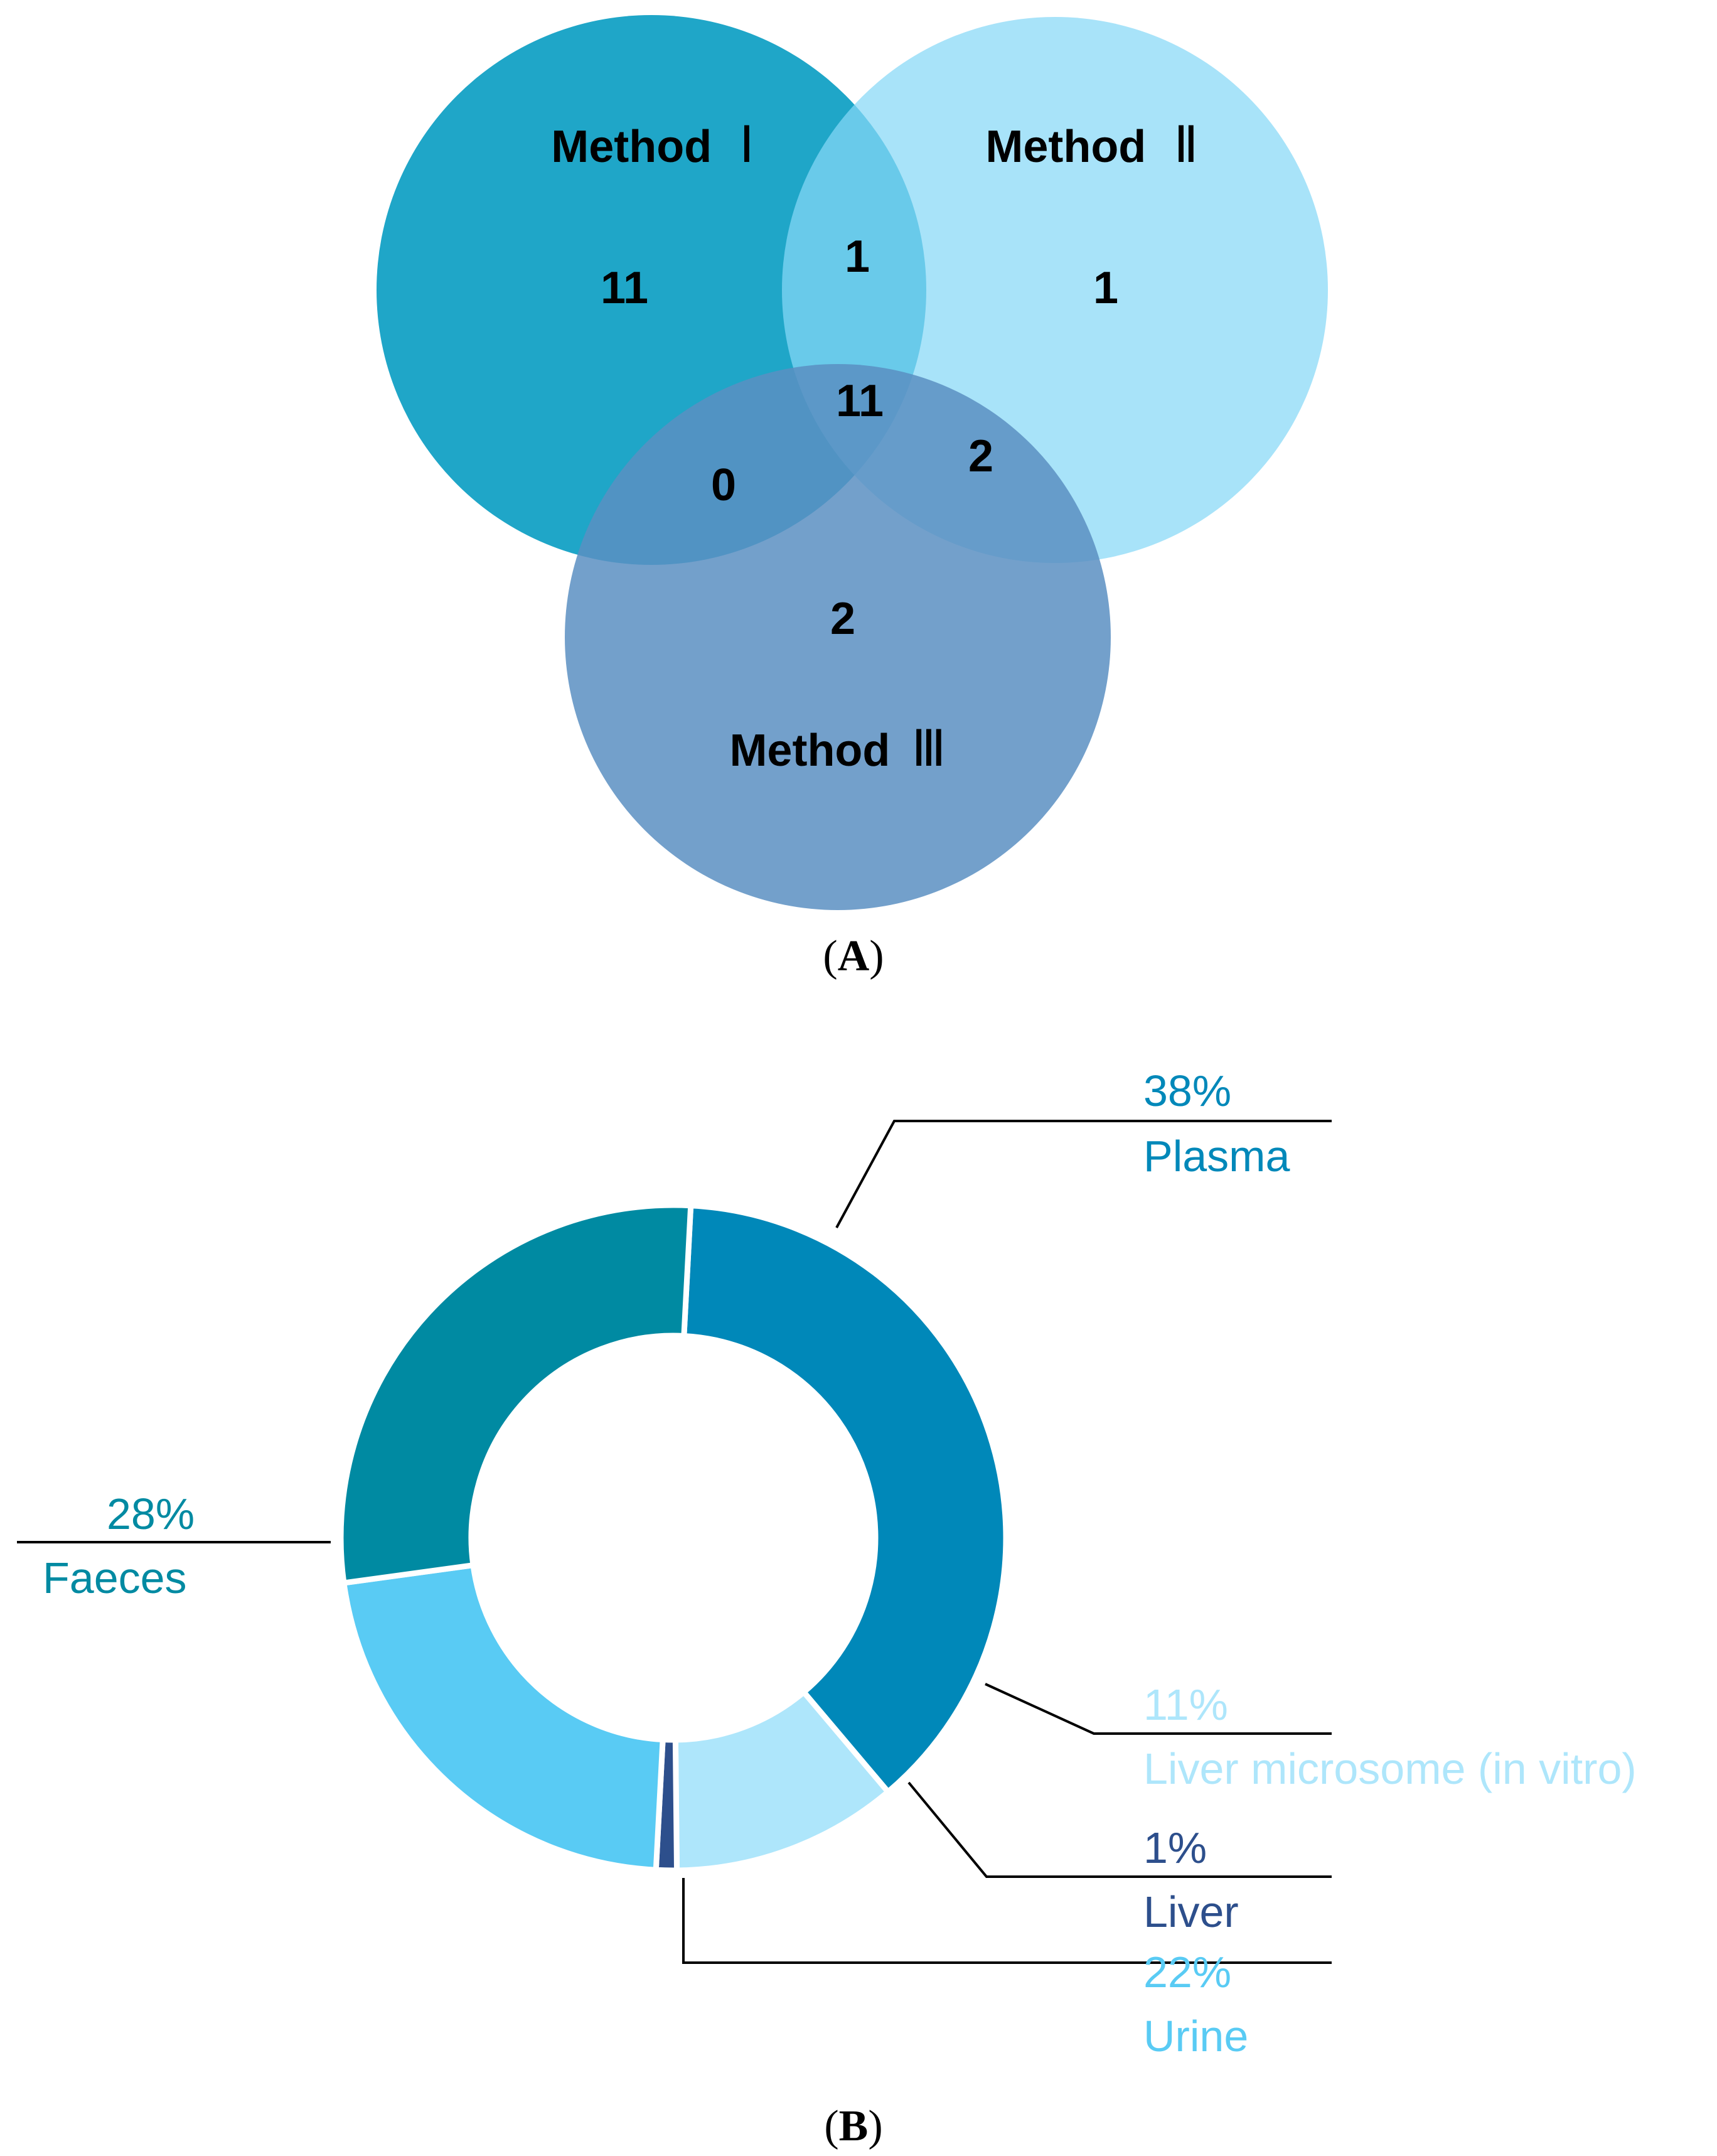 The image size is (1717, 2156). I want to click on leader-line-urine, so click(1007, 1921).